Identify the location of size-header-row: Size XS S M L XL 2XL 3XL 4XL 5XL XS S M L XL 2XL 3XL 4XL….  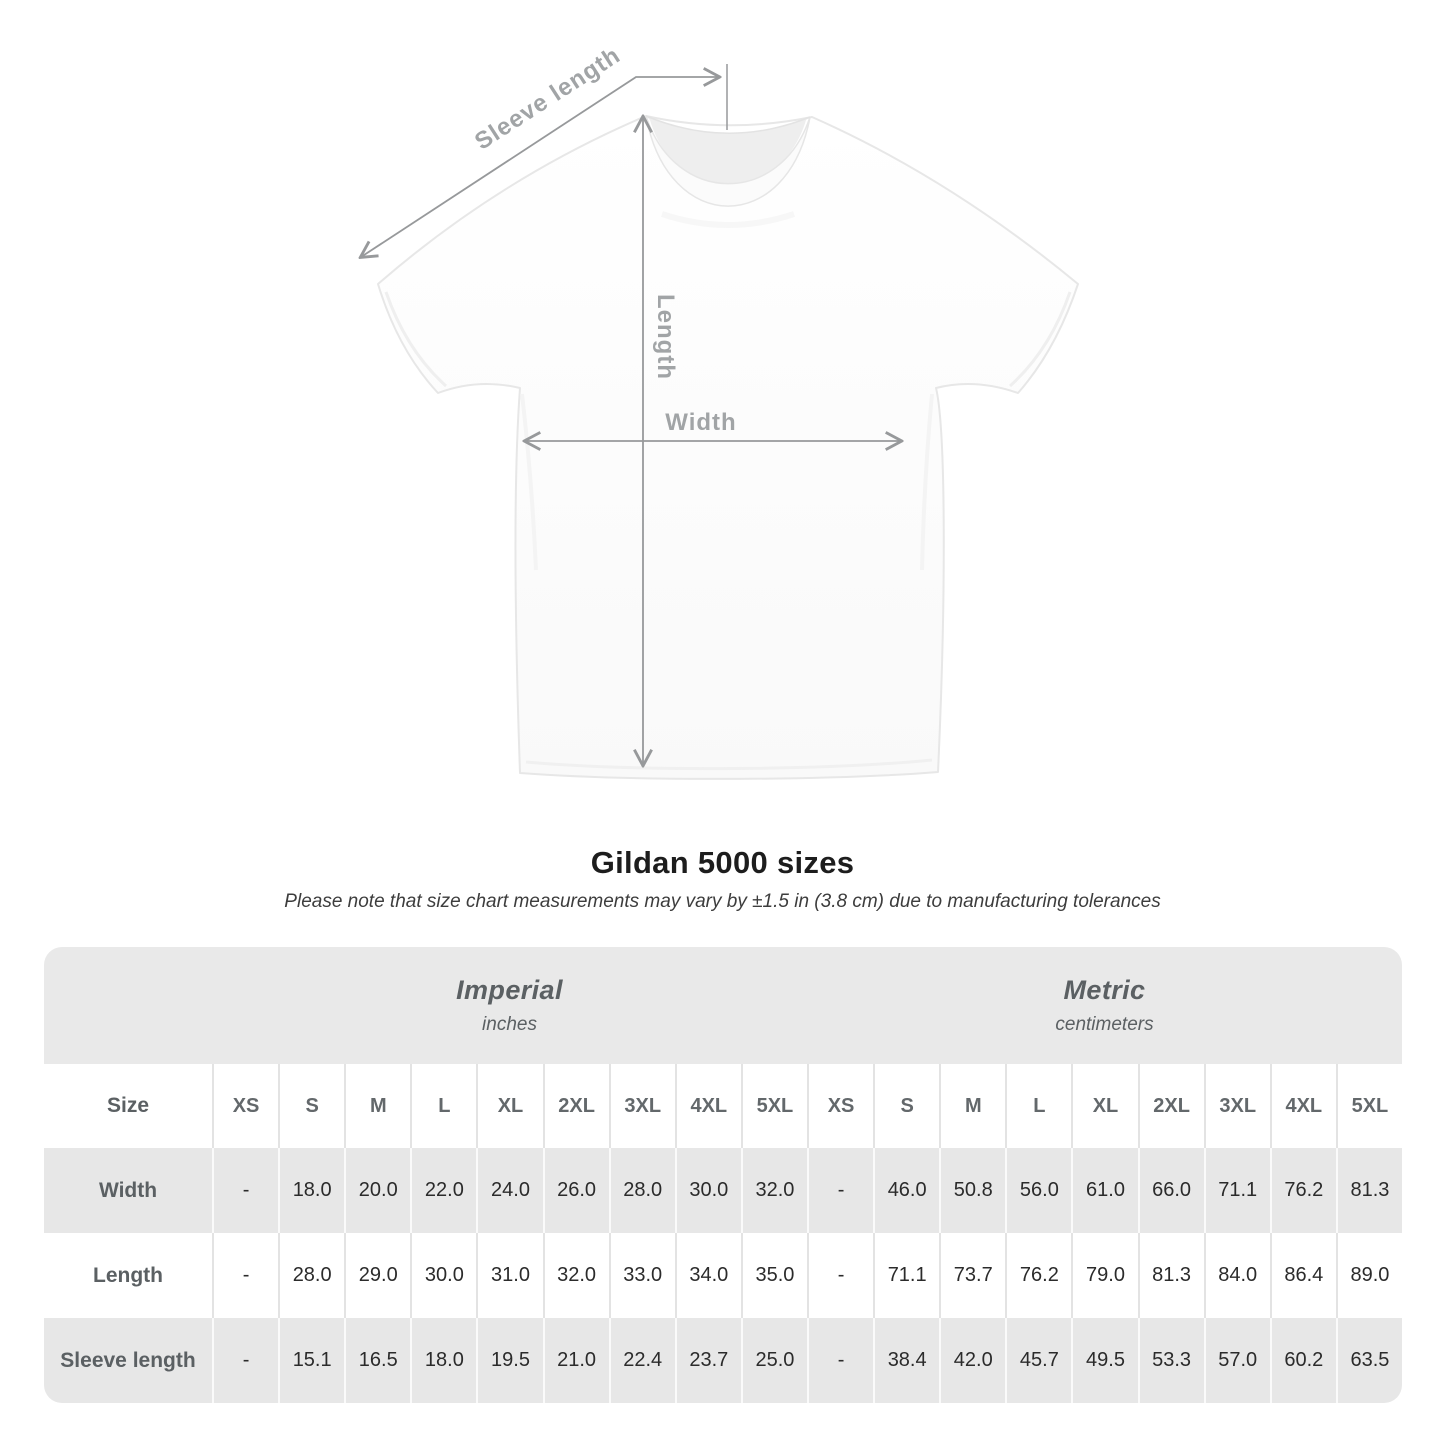
(723, 1106).